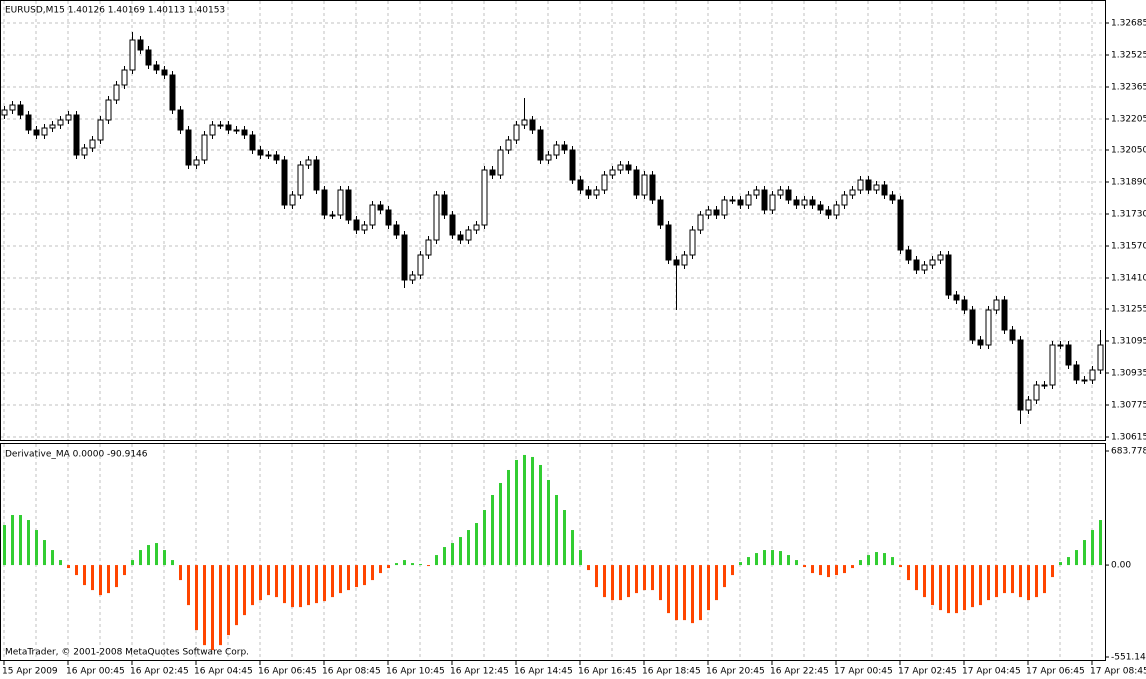  What do you see at coordinates (1121, 566) in the screenshot?
I see `y-tick-label: 0.00` at bounding box center [1121, 566].